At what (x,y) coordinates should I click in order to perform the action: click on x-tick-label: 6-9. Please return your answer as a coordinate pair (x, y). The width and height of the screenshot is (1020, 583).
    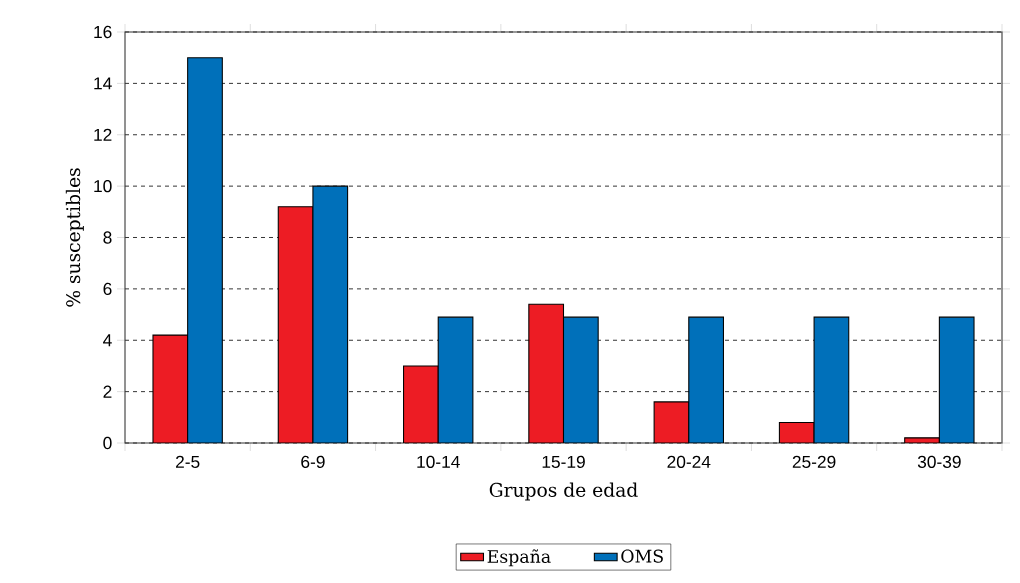
    Looking at the image, I should click on (313, 461).